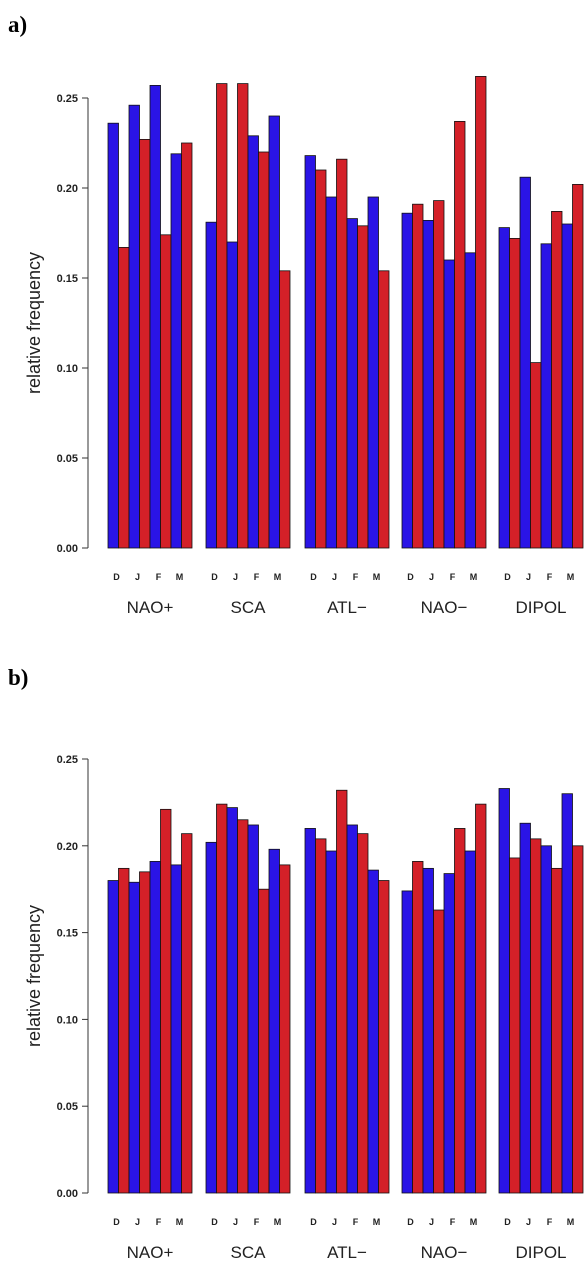  What do you see at coordinates (67, 1020) in the screenshot?
I see `y-tick-label: 0.10` at bounding box center [67, 1020].